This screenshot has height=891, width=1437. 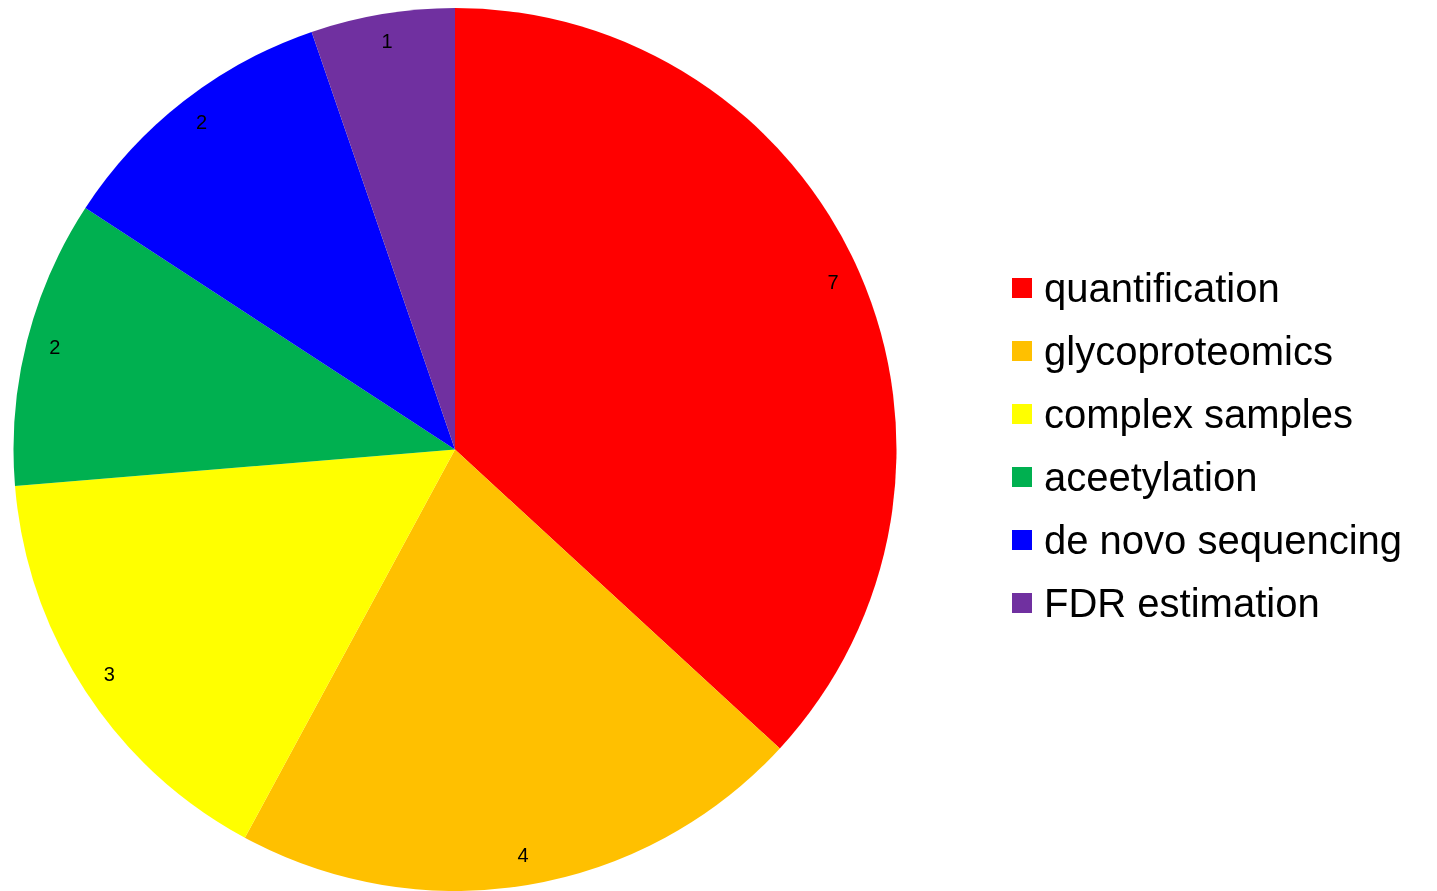 I want to click on data-label: 3, so click(x=109, y=673).